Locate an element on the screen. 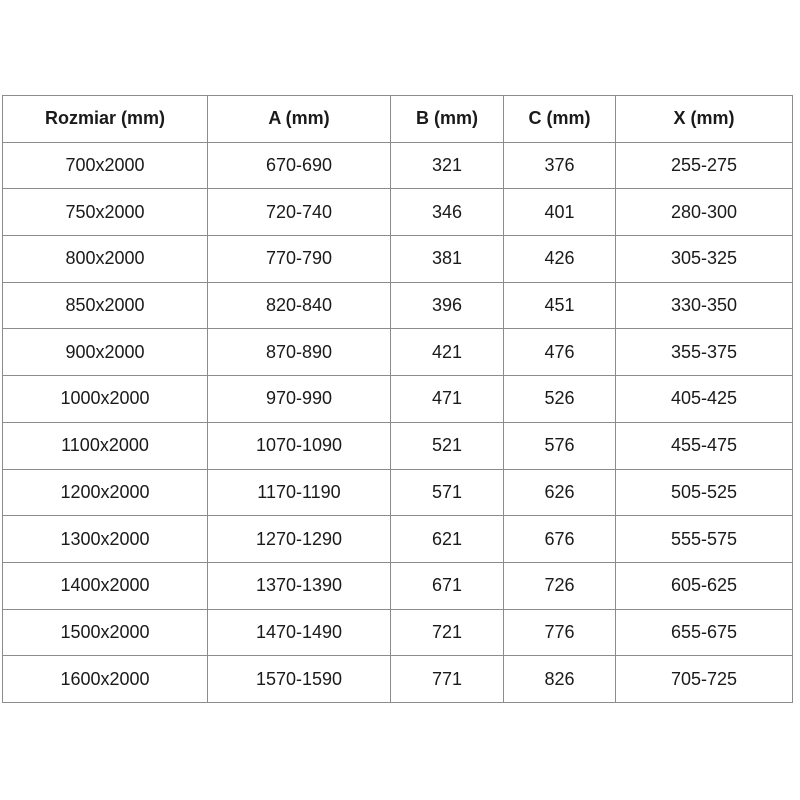  table-cell: 1000x2000 is located at coordinates (105, 399).